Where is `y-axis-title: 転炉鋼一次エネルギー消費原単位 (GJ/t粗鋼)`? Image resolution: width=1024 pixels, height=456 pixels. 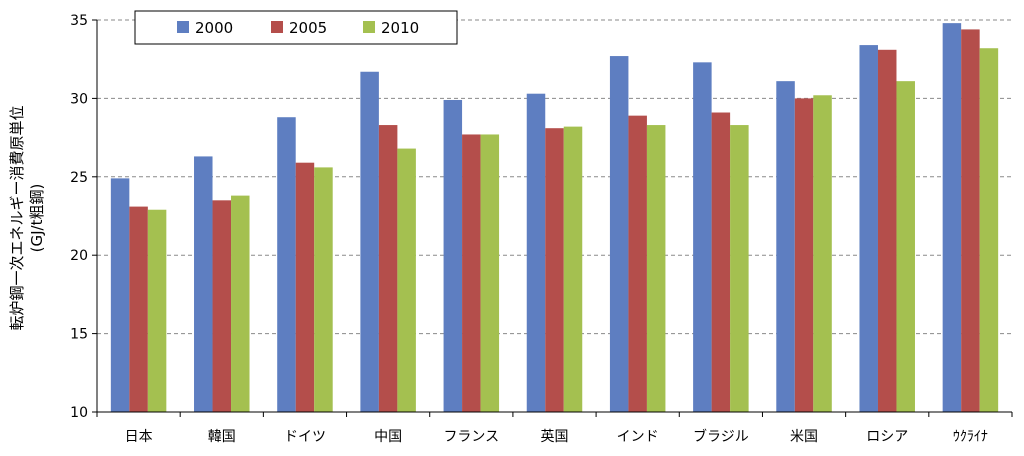
y-axis-title: 転炉鋼一次エネルギー消費原単位 (GJ/t粗鋼) is located at coordinates (27, 217).